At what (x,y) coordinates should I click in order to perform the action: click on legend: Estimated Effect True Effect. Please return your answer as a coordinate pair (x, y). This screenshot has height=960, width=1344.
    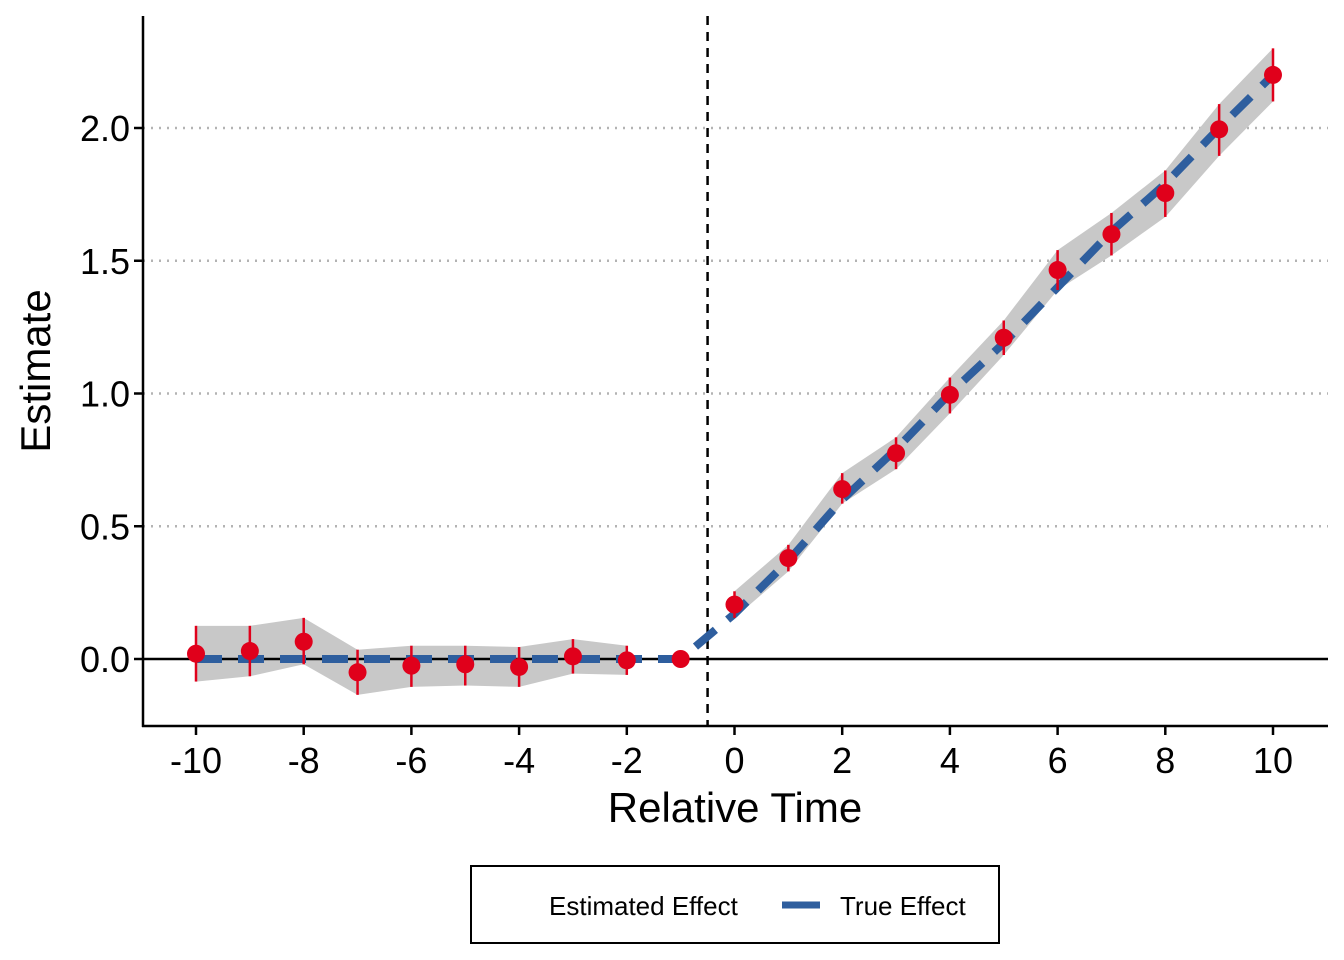
    Looking at the image, I should click on (735, 904).